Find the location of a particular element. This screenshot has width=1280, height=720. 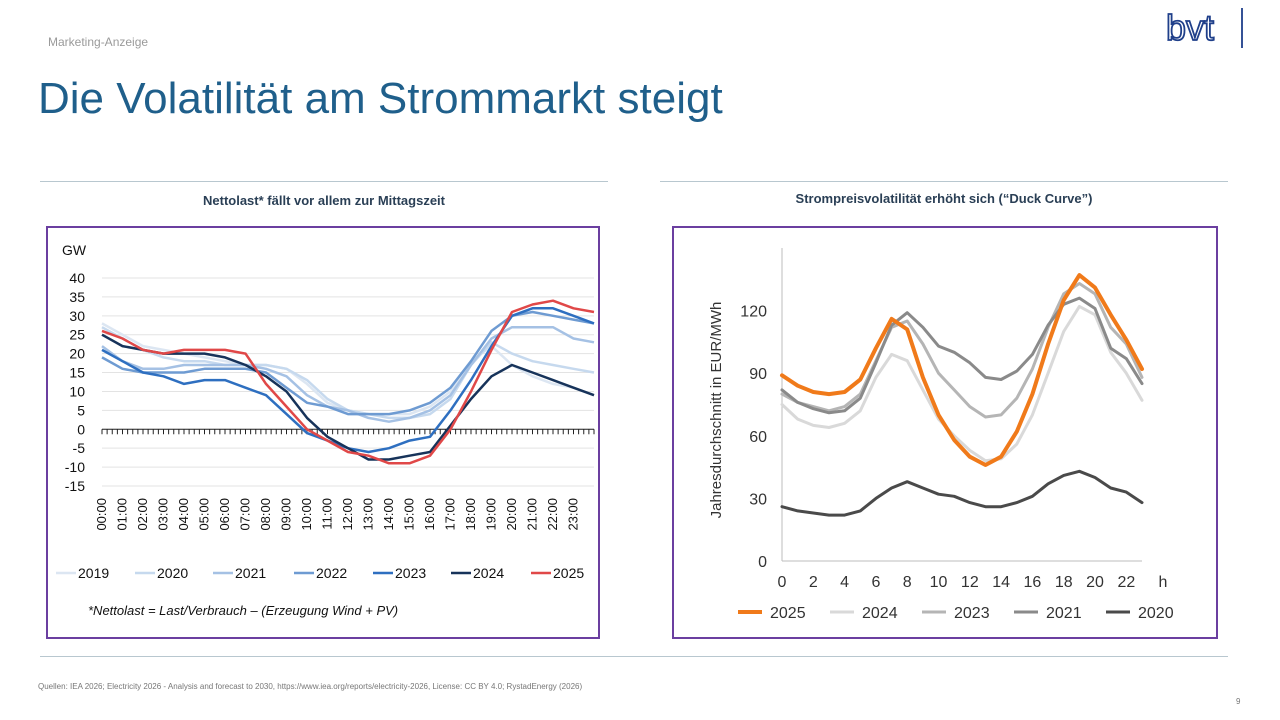

y-axis-title: Jahresdurchschnitt in EUR/MWh is located at coordinates (716, 410).